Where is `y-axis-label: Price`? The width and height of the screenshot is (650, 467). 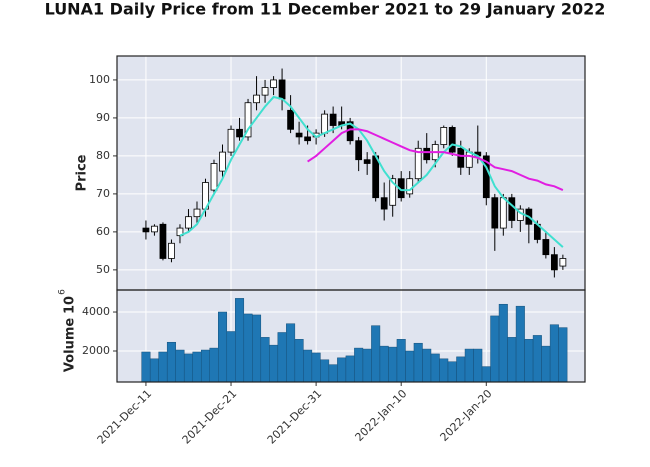 y-axis-label: Price is located at coordinates (82, 172).